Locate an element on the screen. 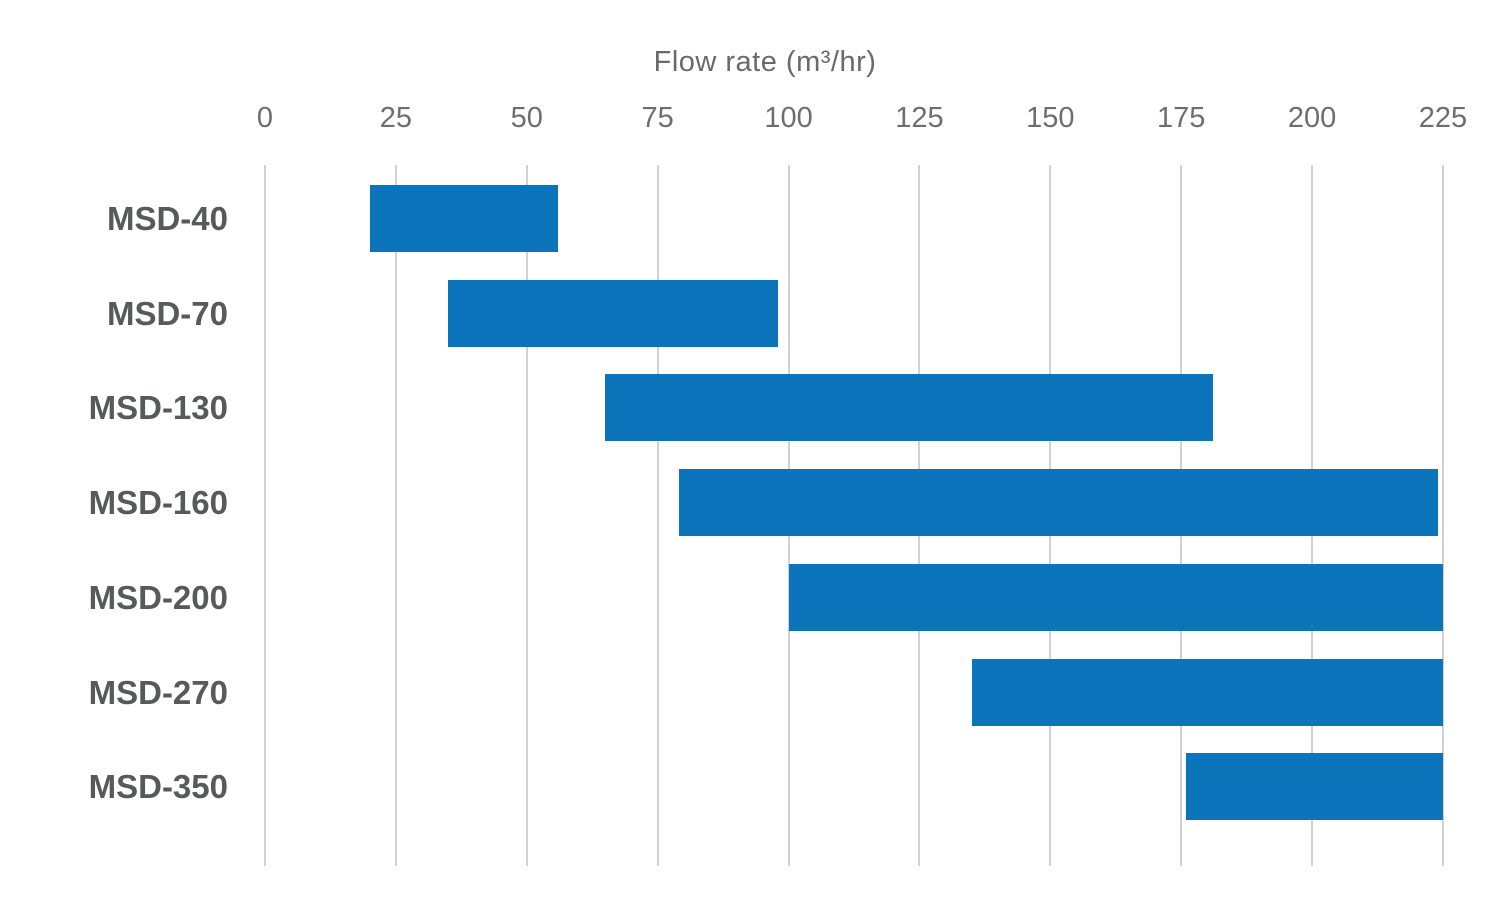 This screenshot has width=1500, height=913. x-axis-tick-labels: 0 25 50 75 100 125 150 175 200 225 is located at coordinates (862, 118).